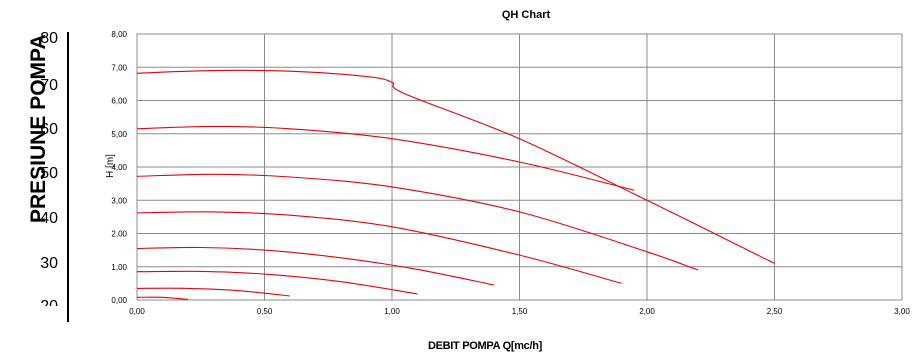 The height and width of the screenshot is (359, 912). Describe the element at coordinates (110, 166) in the screenshot. I see `y-axis-label: H [m]` at that location.